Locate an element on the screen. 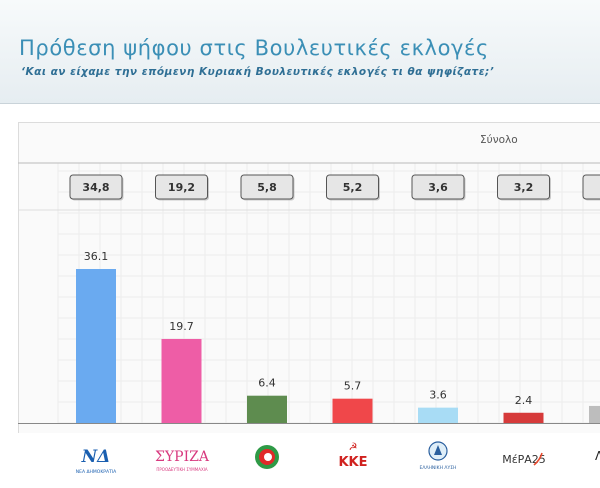 The width and height of the screenshot is (600, 488). previous-value-box: 3,2 is located at coordinates (524, 187).